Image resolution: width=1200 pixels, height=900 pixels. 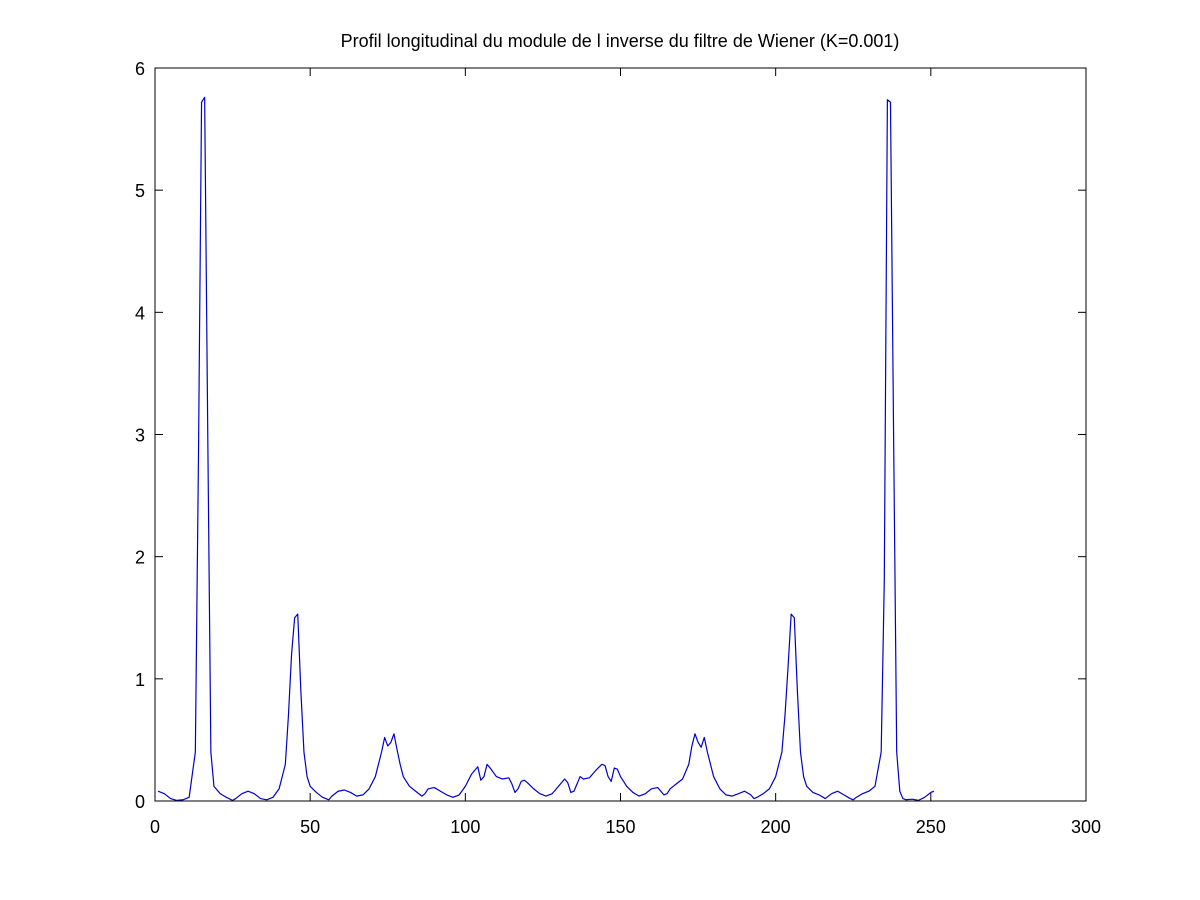 I want to click on x-tick-label: 200, so click(x=776, y=827).